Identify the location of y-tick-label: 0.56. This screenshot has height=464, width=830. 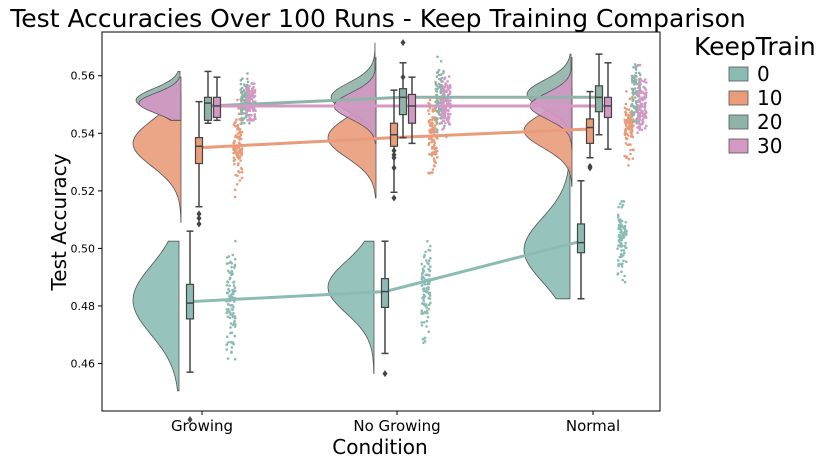
(83, 76).